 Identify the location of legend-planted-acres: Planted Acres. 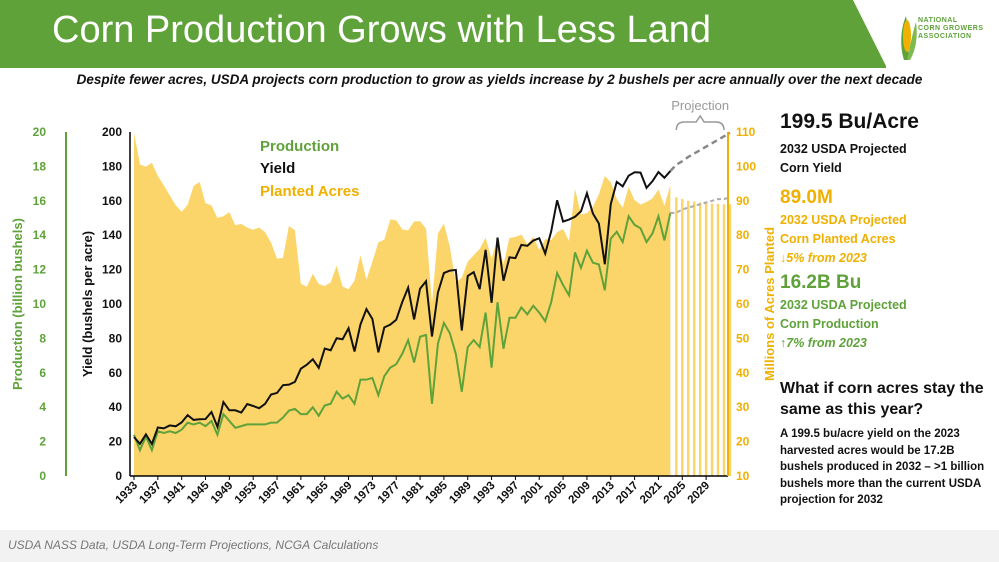
(310, 191).